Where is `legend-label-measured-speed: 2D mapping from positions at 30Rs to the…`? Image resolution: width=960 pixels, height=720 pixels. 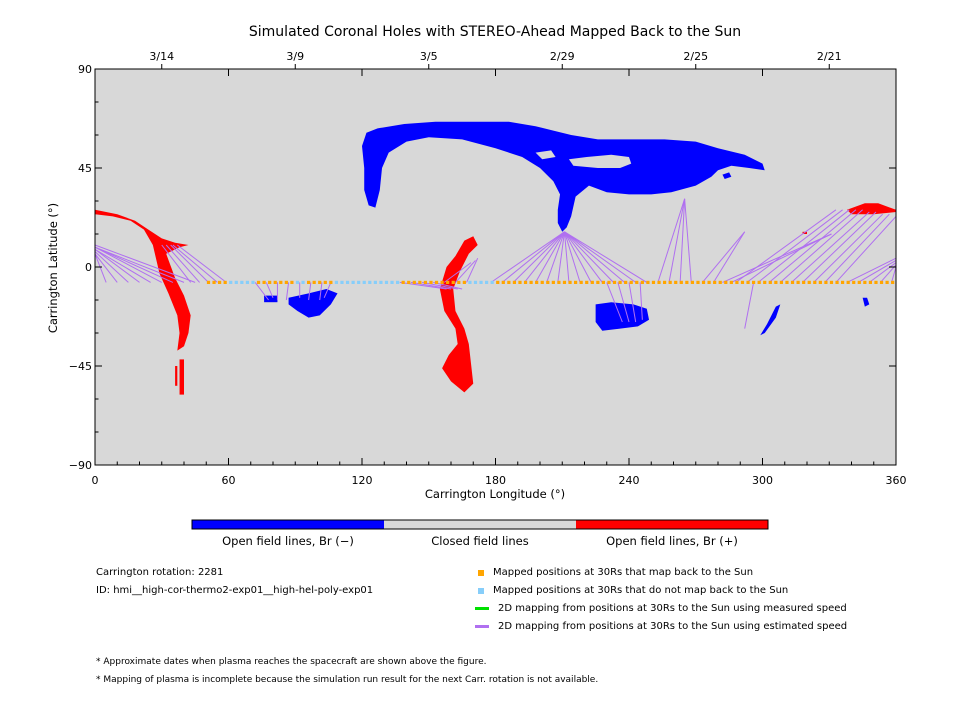
legend-label-measured-speed: 2D mapping from positions at 30Rs to the… is located at coordinates (672, 608).